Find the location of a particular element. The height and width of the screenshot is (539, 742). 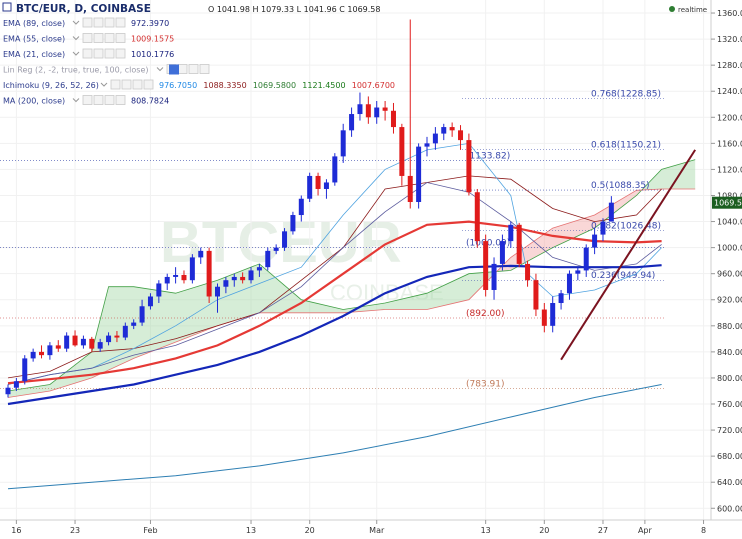

indicator-name: EMA (55, close) is located at coordinates (34, 39).